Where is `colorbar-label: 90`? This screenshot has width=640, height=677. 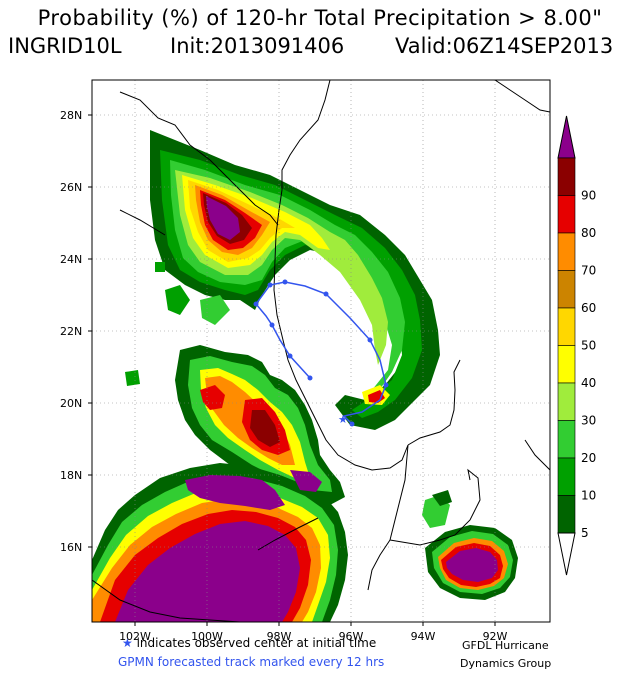 colorbar-label: 90 is located at coordinates (588, 196).